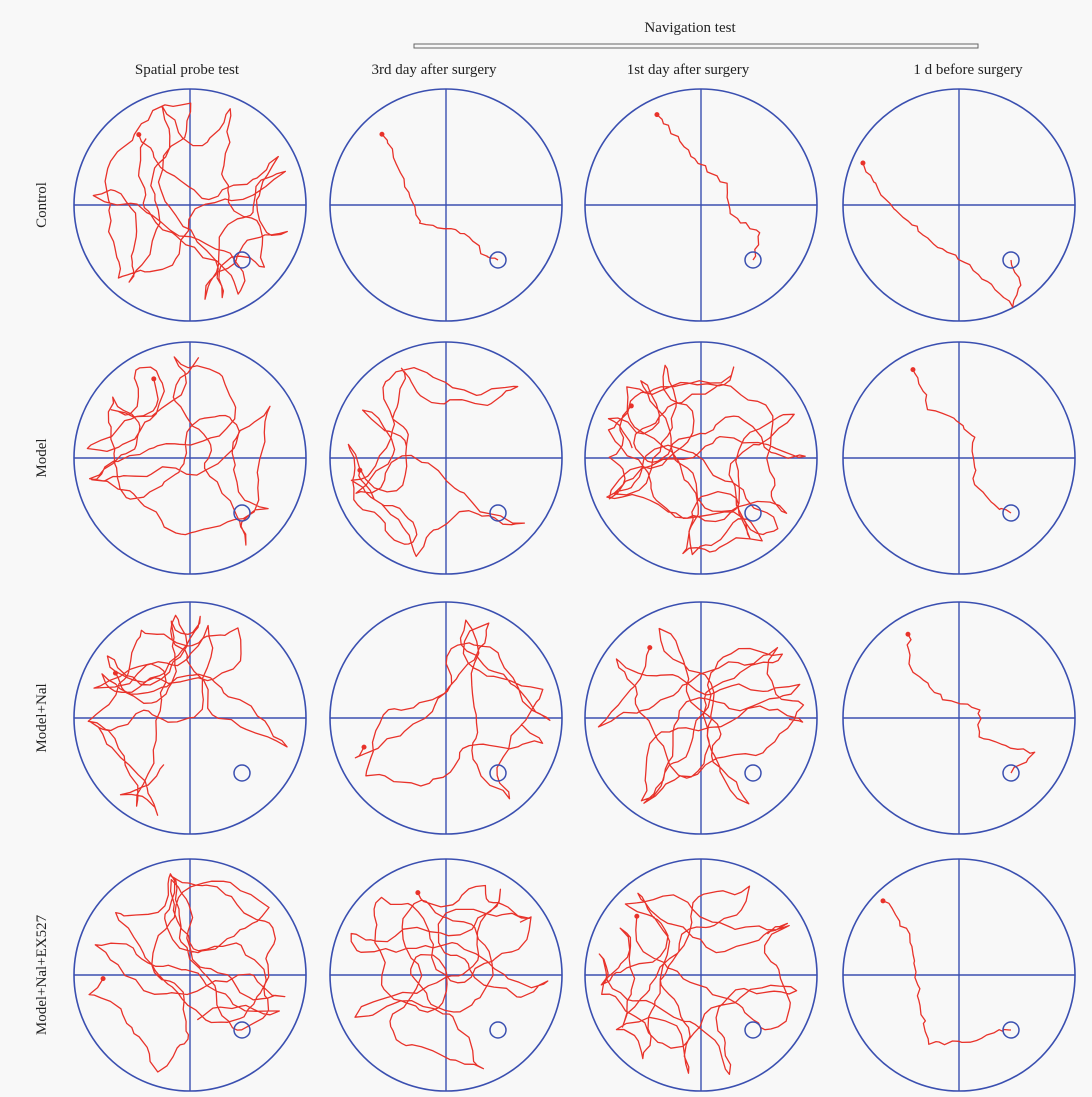 The height and width of the screenshot is (1097, 1092). Describe the element at coordinates (42, 974) in the screenshot. I see `row-label-model-nal-ex527: Model+Nal+EX527` at that location.